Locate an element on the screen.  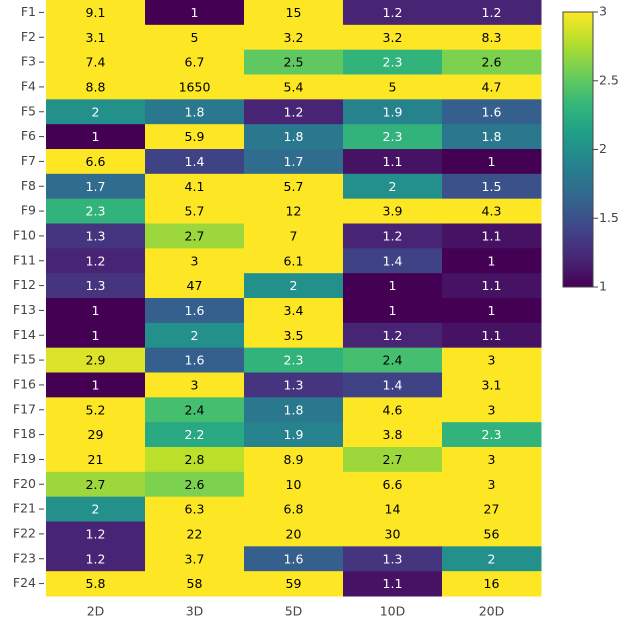
y-tick-label: F14 is located at coordinates (24, 334).